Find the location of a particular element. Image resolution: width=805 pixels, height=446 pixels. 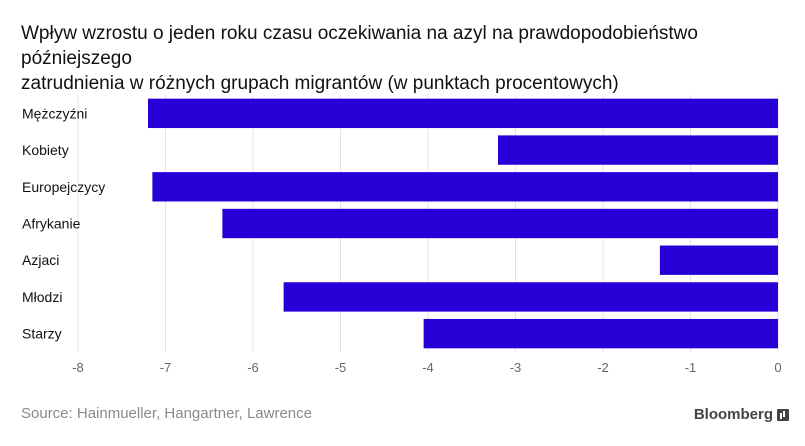

category-label: Młodzi is located at coordinates (42, 297).